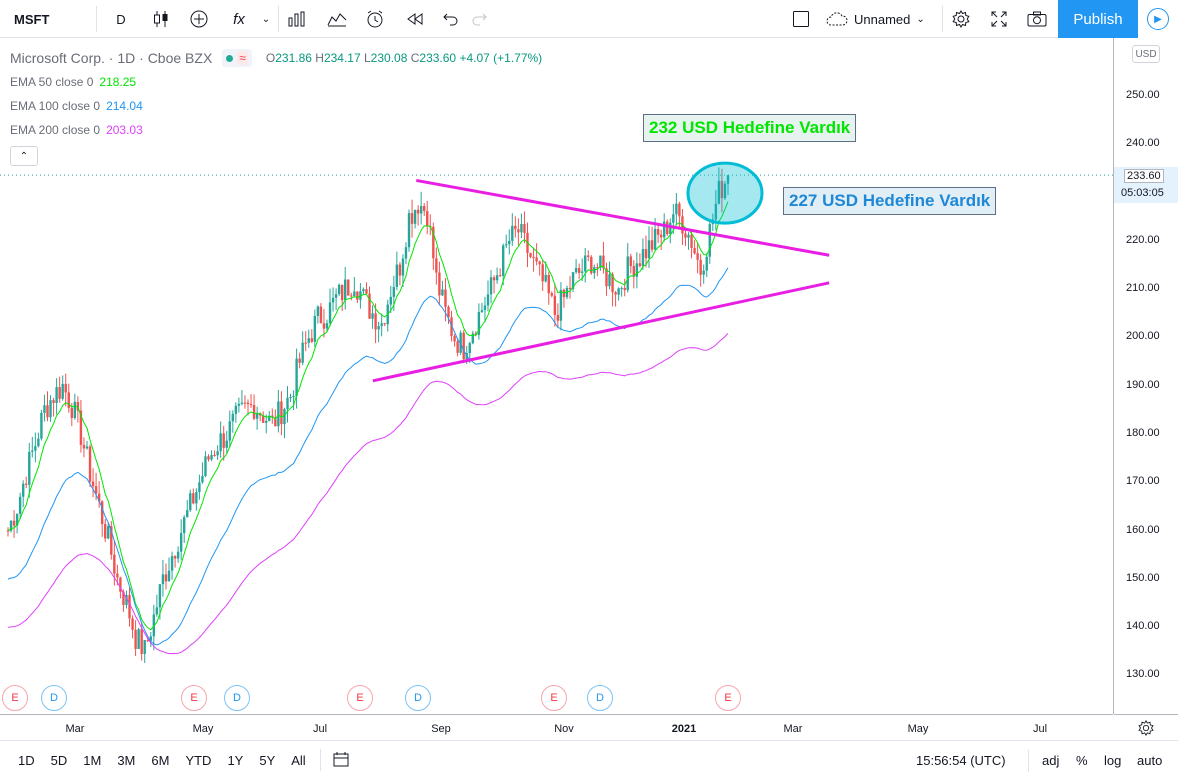 Image resolution: width=1178 pixels, height=779 pixels. I want to click on interval-button: D, so click(121, 19).